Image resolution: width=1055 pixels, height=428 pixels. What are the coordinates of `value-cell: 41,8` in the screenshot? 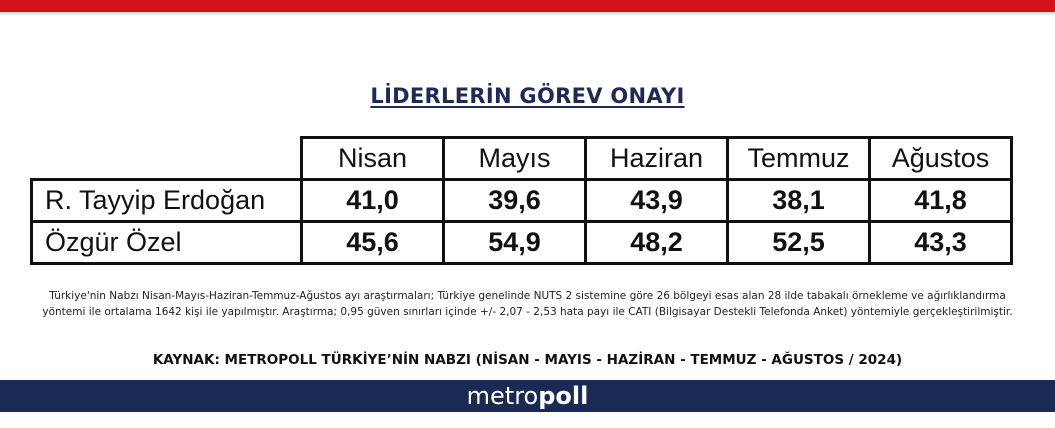 It's located at (940, 200).